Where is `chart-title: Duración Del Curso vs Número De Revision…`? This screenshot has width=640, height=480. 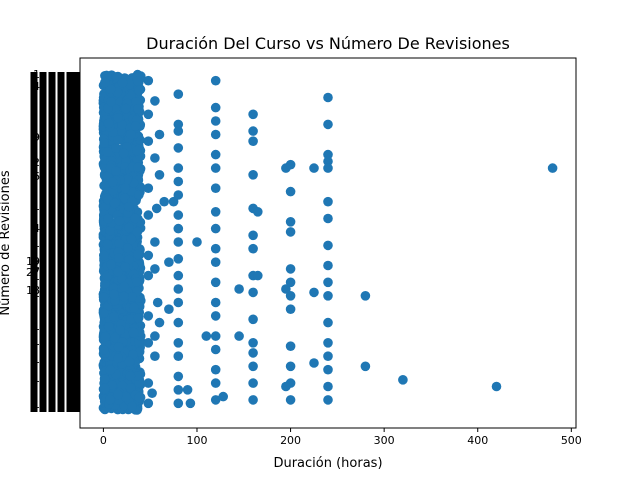
chart-title: Duración Del Curso vs Número De Revision… is located at coordinates (328, 43).